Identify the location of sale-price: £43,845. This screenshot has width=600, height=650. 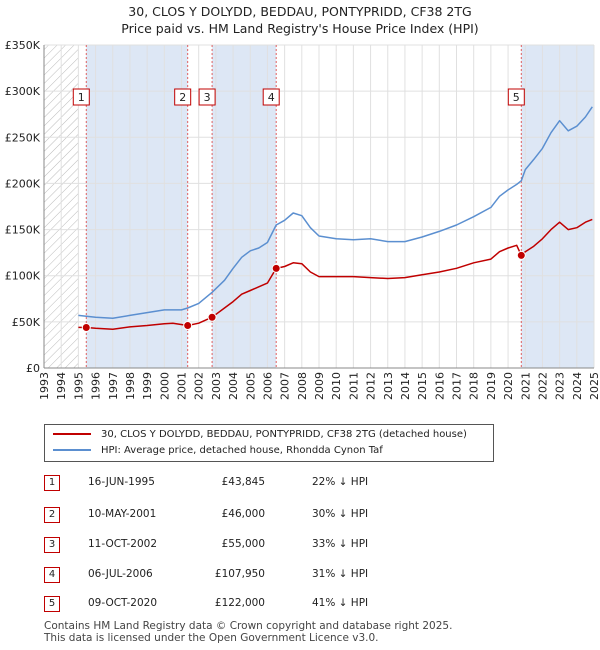
(243, 482).